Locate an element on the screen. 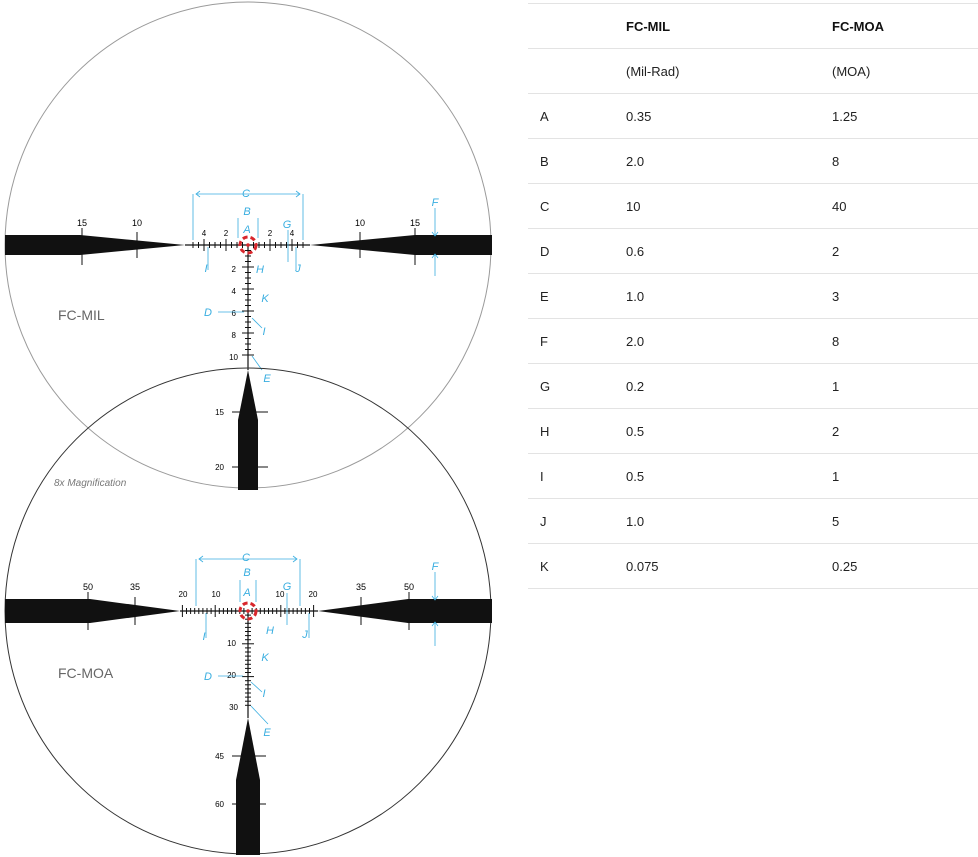 Image resolution: width=978 pixels, height=857 pixels. table-cell: 5 is located at coordinates (905, 521).